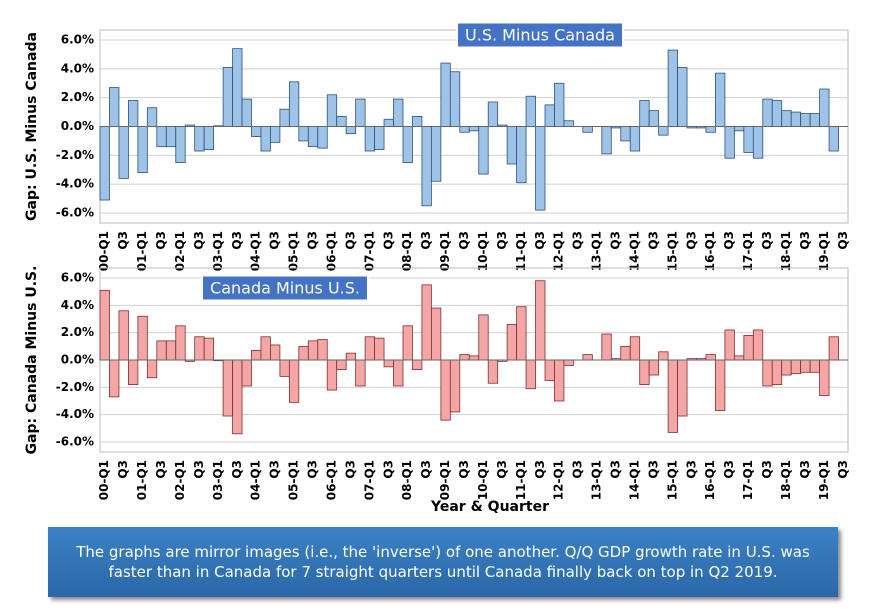 The width and height of the screenshot is (870, 610). I want to click on x-tick-label: 17-Q1, so click(748, 251).